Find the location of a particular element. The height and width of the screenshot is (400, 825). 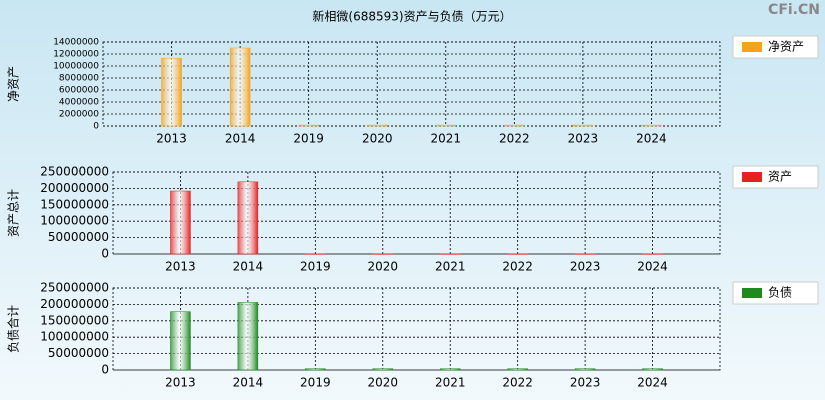

y-axis-label: 资产总计 is located at coordinates (14, 213).